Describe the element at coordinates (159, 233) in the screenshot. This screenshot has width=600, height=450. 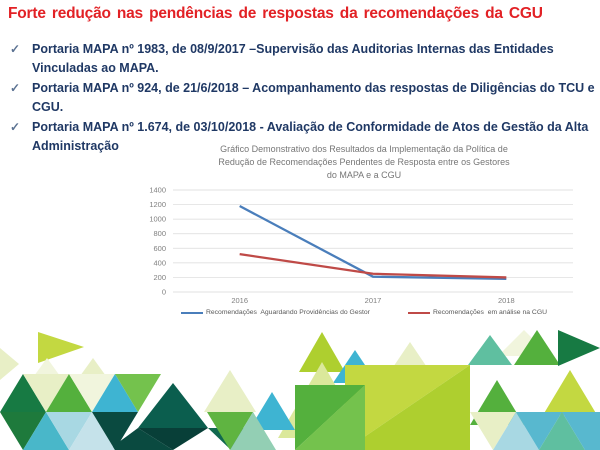
I see `y-axis-tick-label: 800` at that location.